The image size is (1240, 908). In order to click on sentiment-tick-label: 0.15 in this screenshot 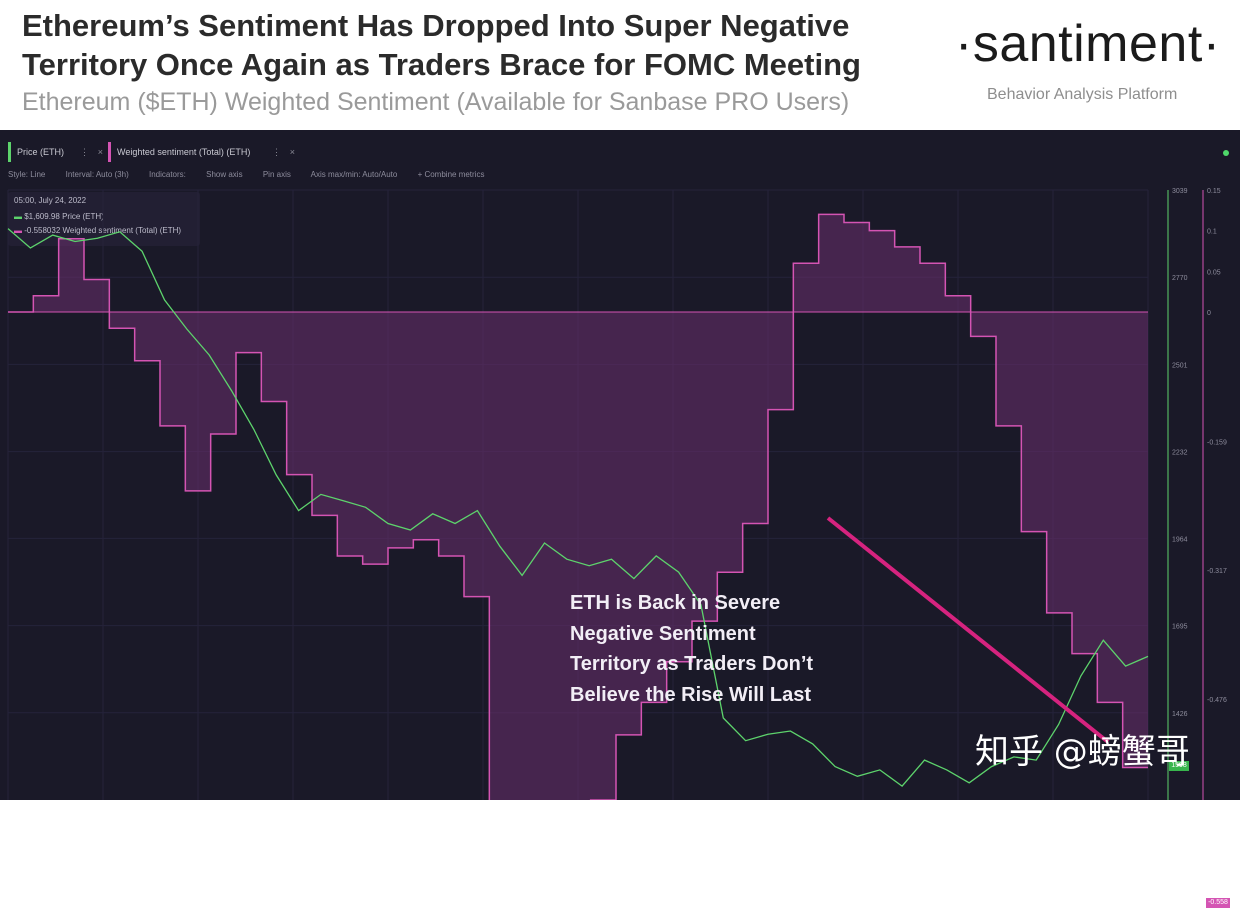, I will do `click(1214, 191)`.